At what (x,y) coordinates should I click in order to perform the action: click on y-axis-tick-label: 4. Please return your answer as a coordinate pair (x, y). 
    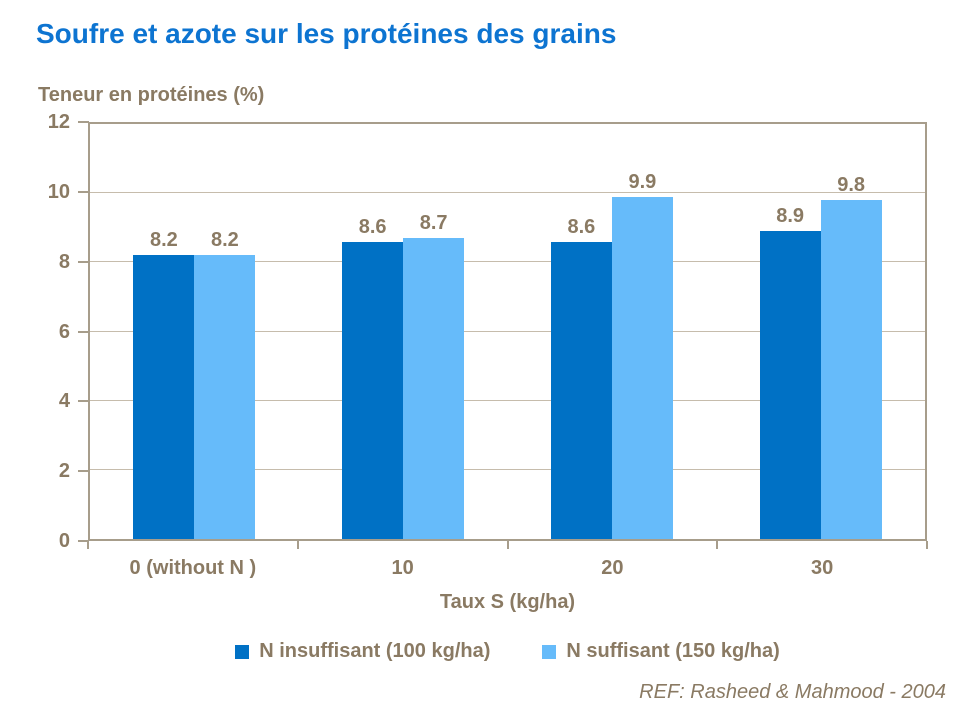
    Looking at the image, I should click on (64, 401).